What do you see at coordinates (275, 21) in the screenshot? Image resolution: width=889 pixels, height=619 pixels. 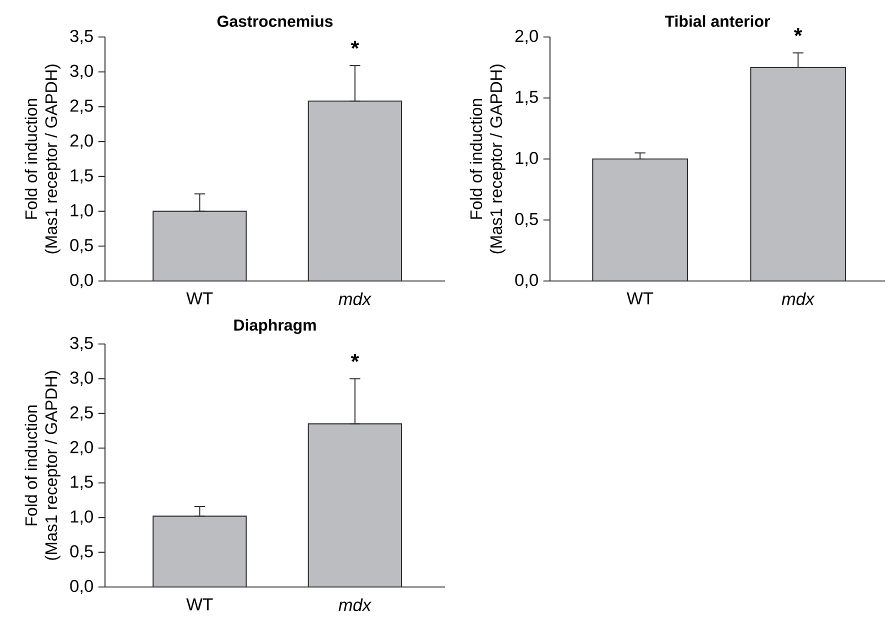 I see `chart-title: Gastrocnemius` at bounding box center [275, 21].